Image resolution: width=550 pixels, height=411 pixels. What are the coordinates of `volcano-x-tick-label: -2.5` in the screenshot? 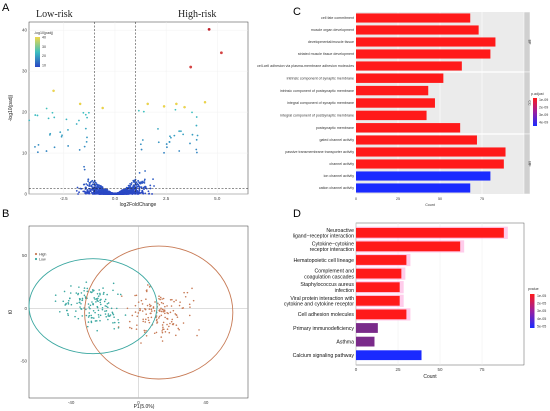 It's located at (64, 198).